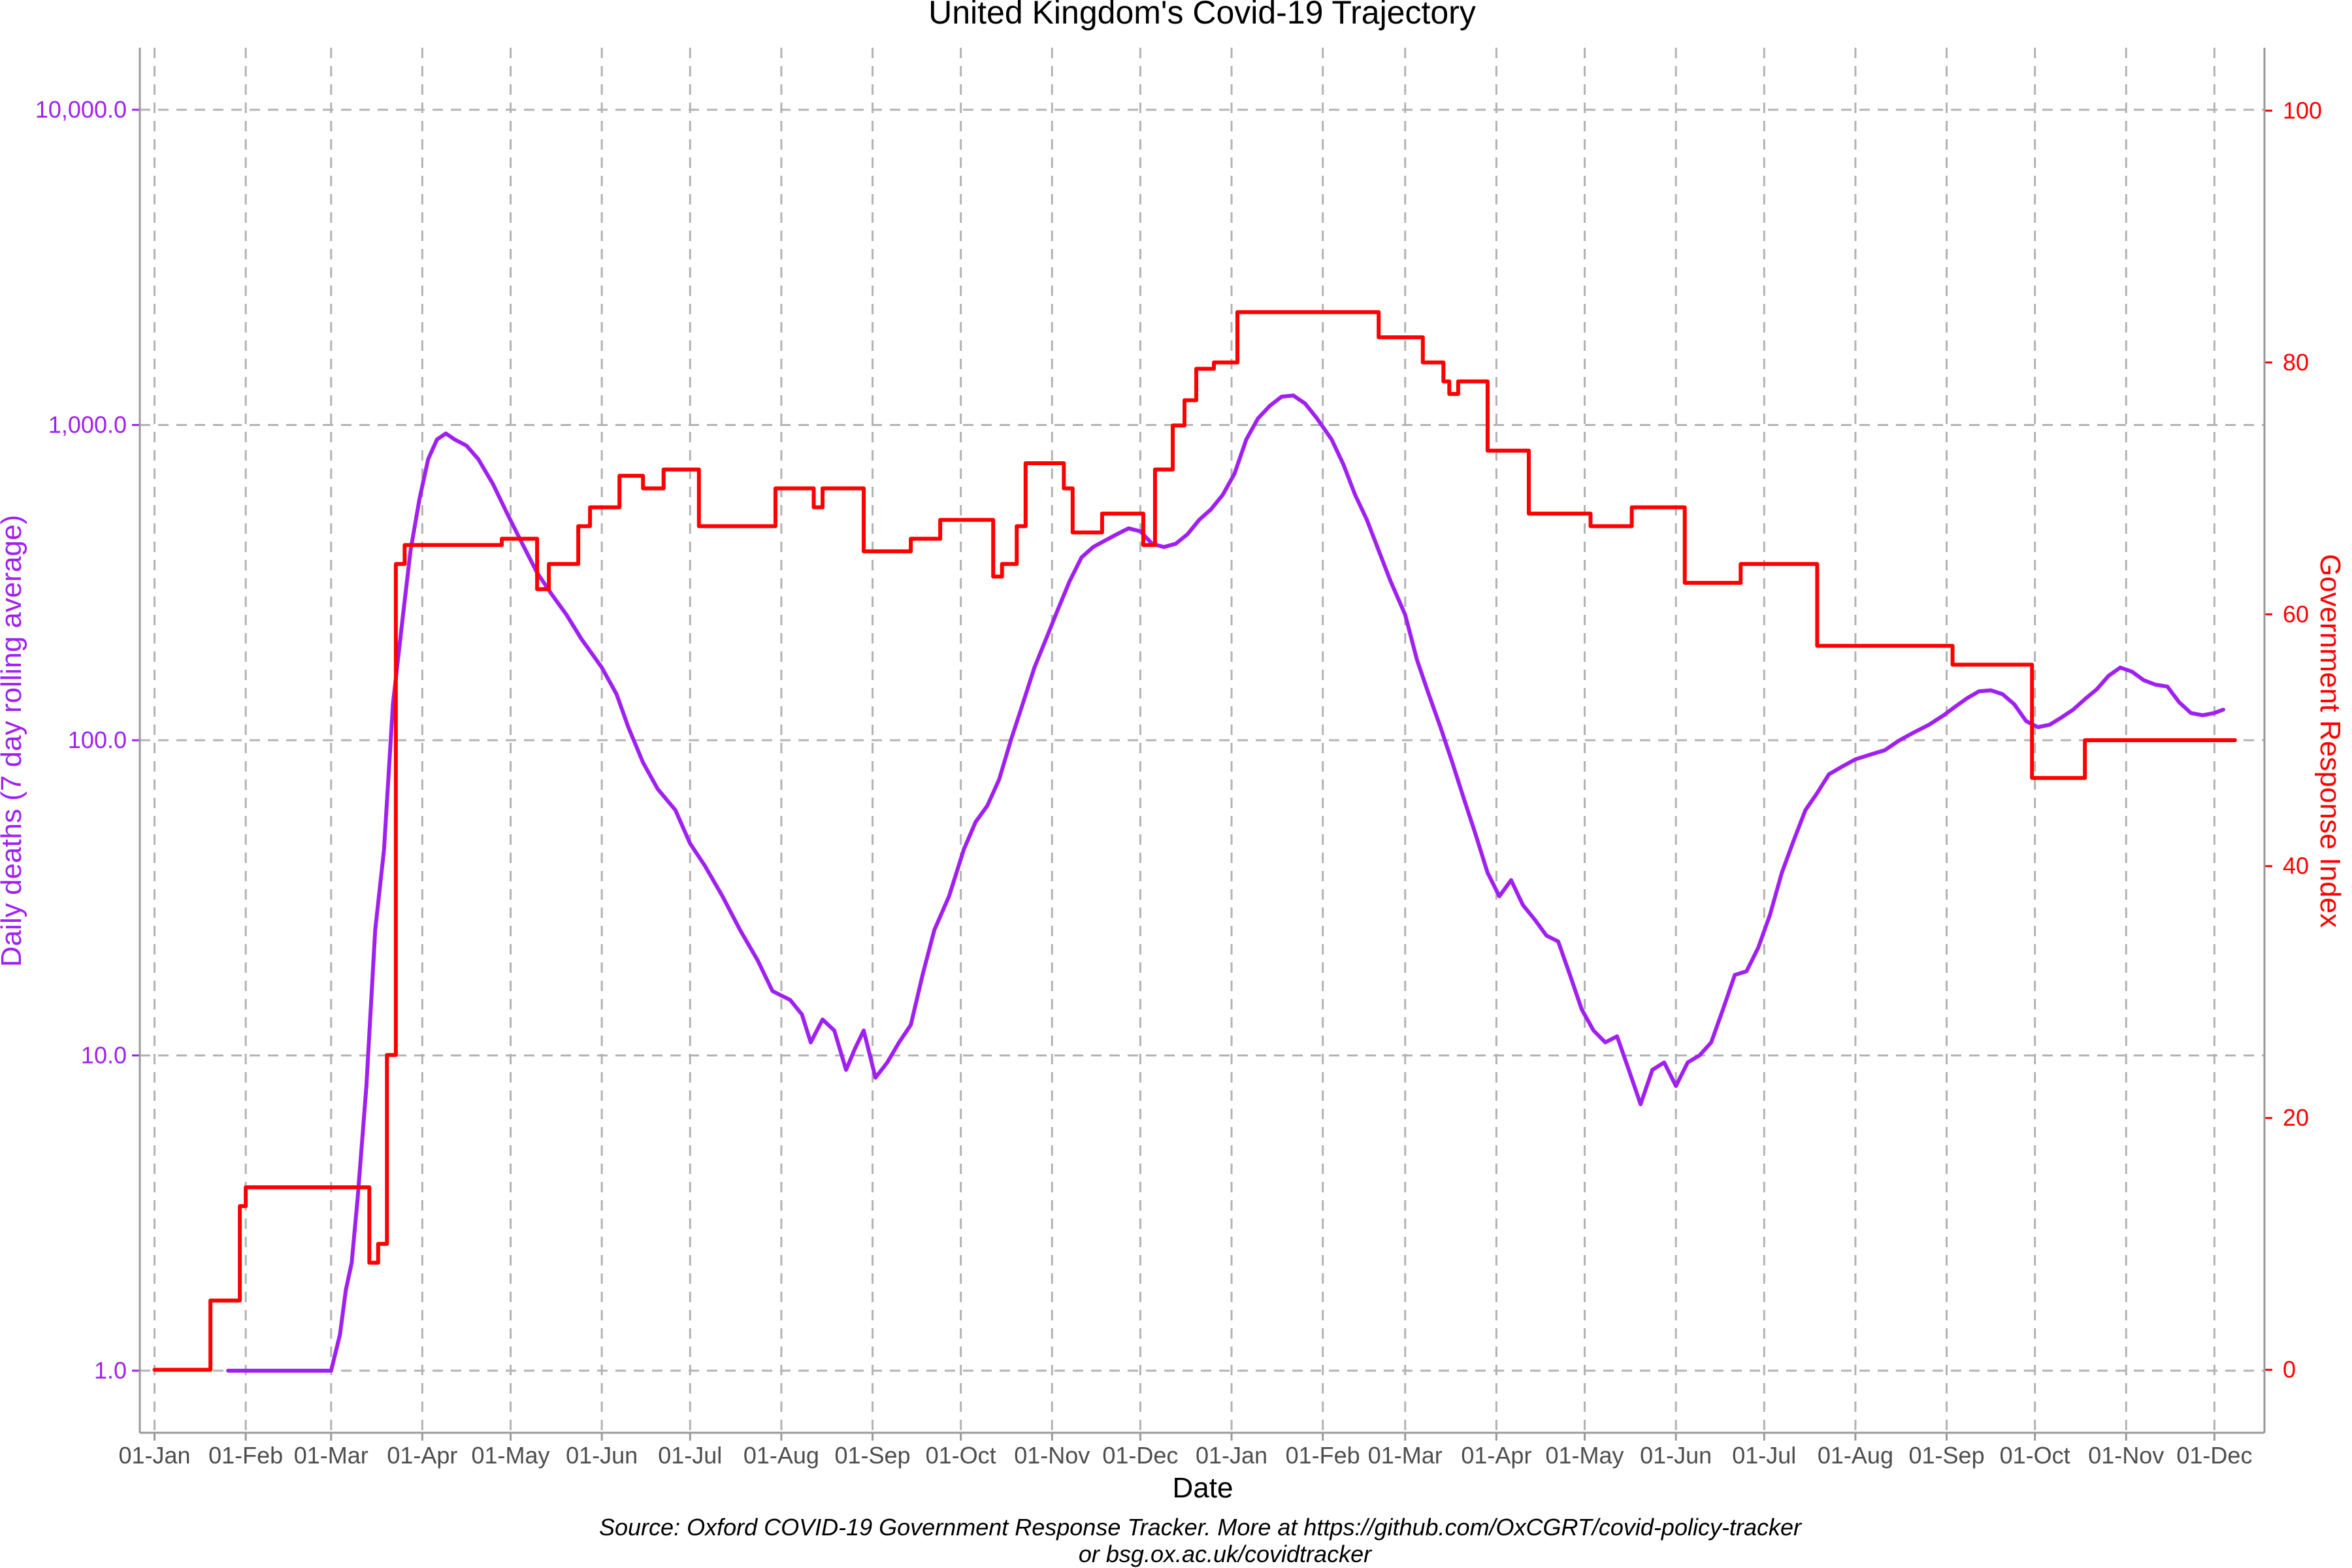 This screenshot has height=1568, width=2352. Describe the element at coordinates (1203, 1488) in the screenshot. I see `x-axis-label: Date` at that location.